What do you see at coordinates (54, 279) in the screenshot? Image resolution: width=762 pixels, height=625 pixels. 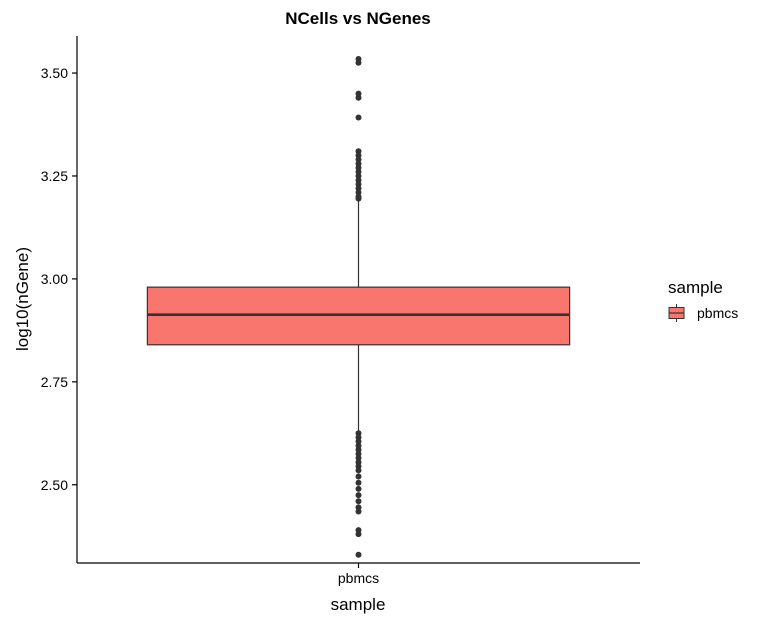 I see `y-tick-label: 3.00` at bounding box center [54, 279].